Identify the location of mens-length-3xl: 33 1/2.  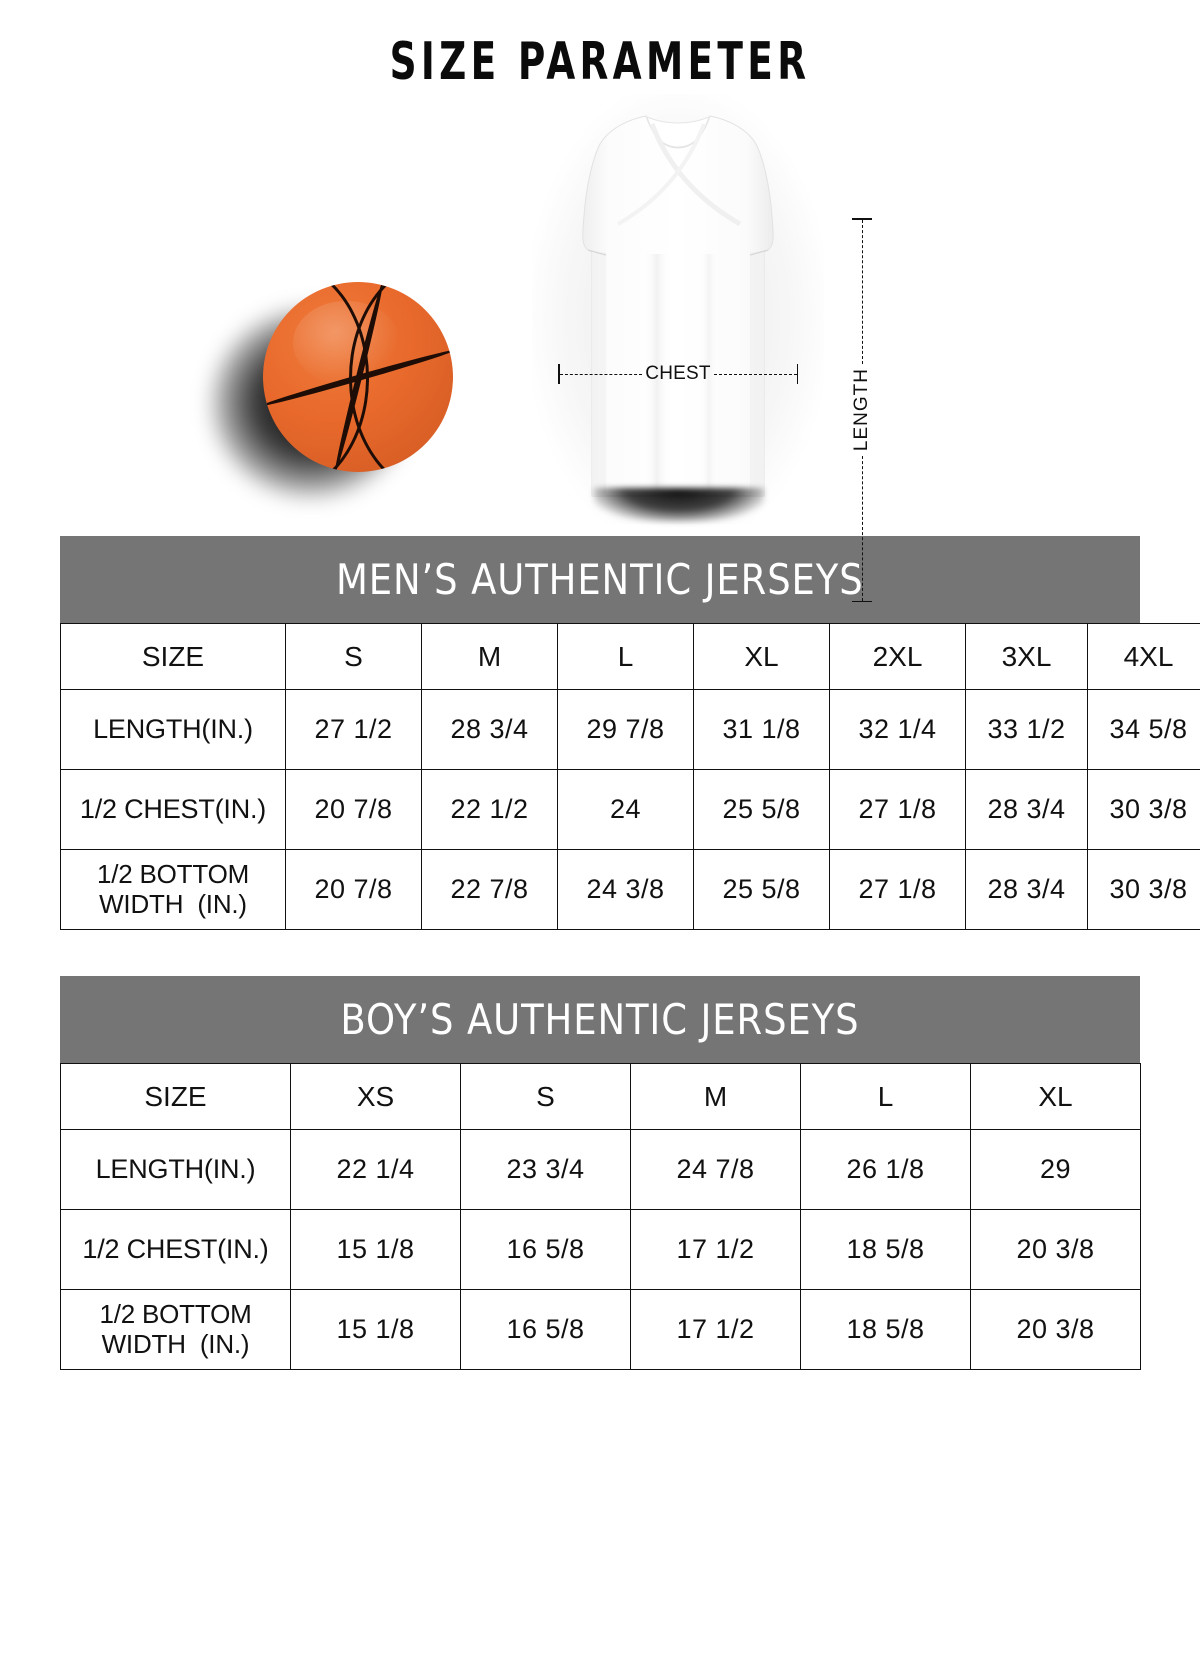
(1026, 729).